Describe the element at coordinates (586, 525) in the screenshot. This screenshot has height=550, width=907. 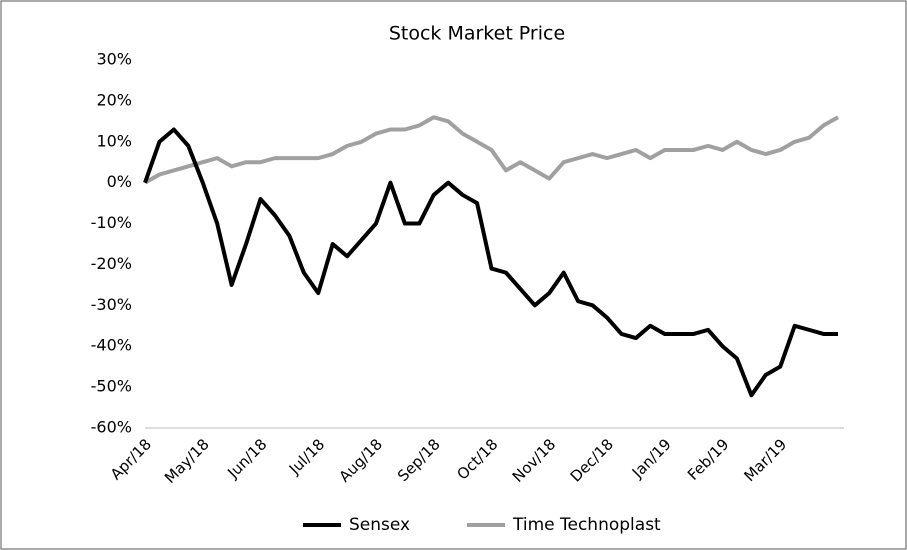
I see `legend-label: Time Technoplast` at that location.